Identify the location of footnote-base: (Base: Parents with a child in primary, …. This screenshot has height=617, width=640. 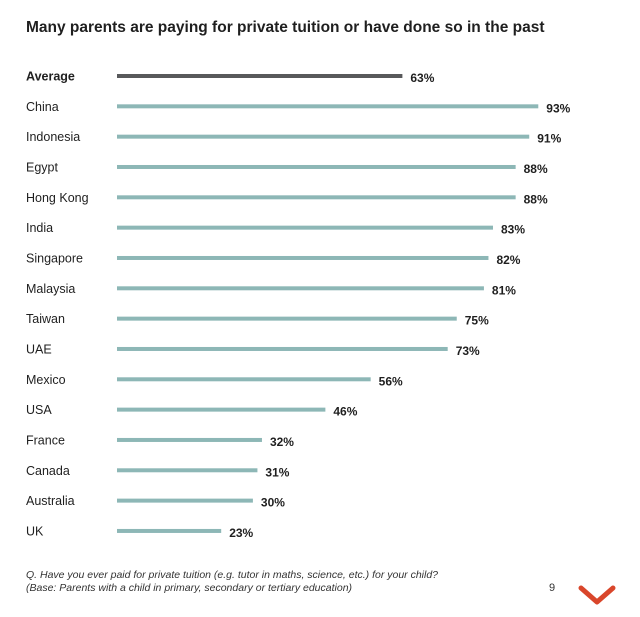
(189, 588).